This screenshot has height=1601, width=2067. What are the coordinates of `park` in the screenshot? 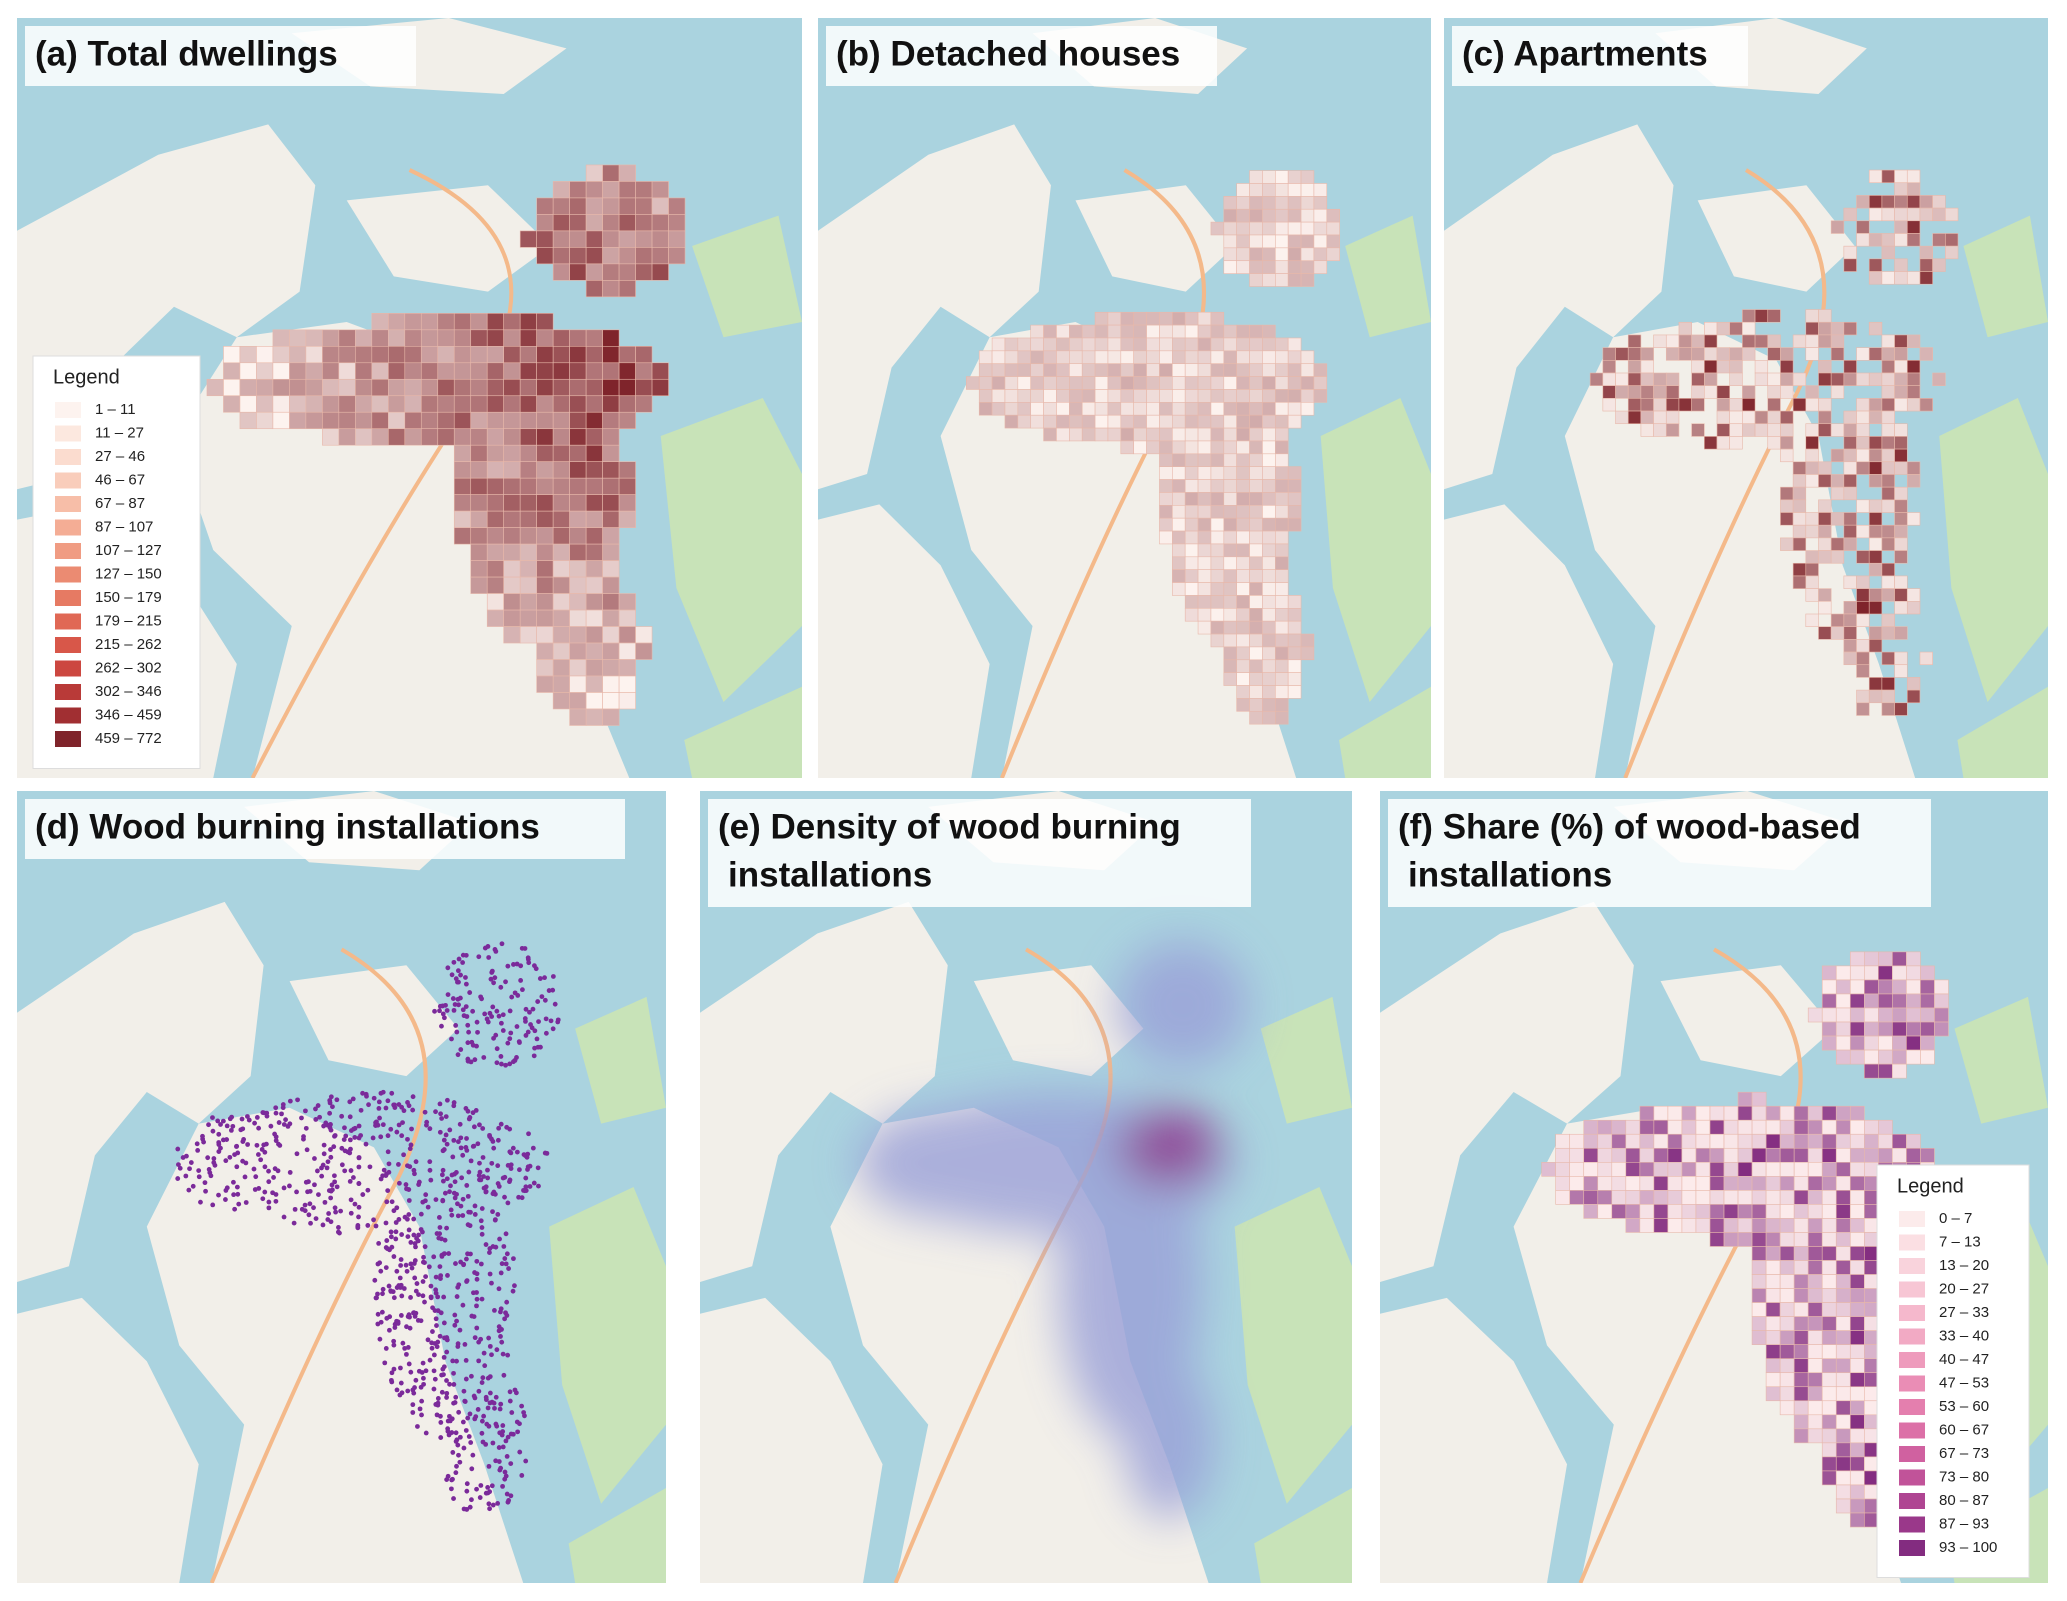 It's located at (743, 732).